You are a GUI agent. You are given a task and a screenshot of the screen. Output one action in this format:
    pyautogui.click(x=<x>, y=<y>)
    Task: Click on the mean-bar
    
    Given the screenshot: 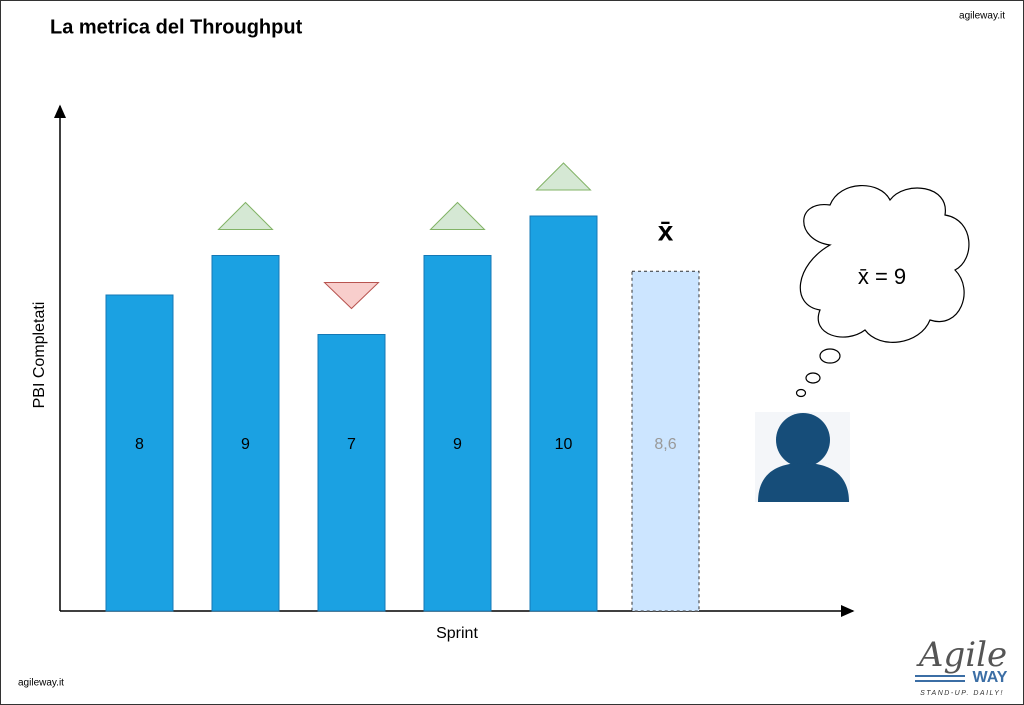 What is the action you would take?
    pyautogui.click(x=665, y=441)
    